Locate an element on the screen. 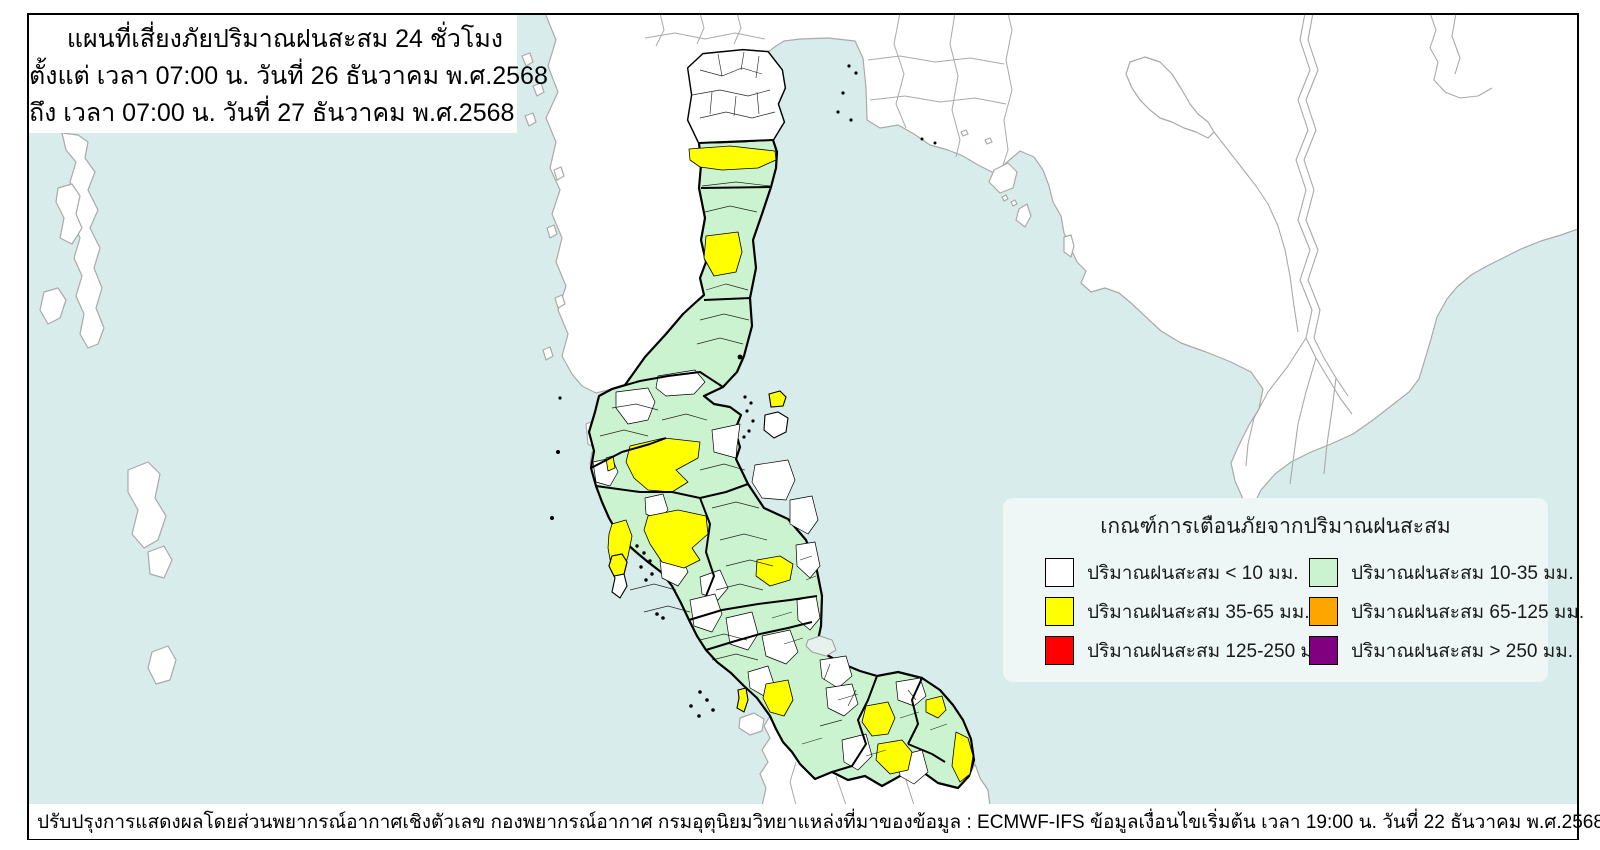  mainland-province-borders is located at coordinates (825, 86).